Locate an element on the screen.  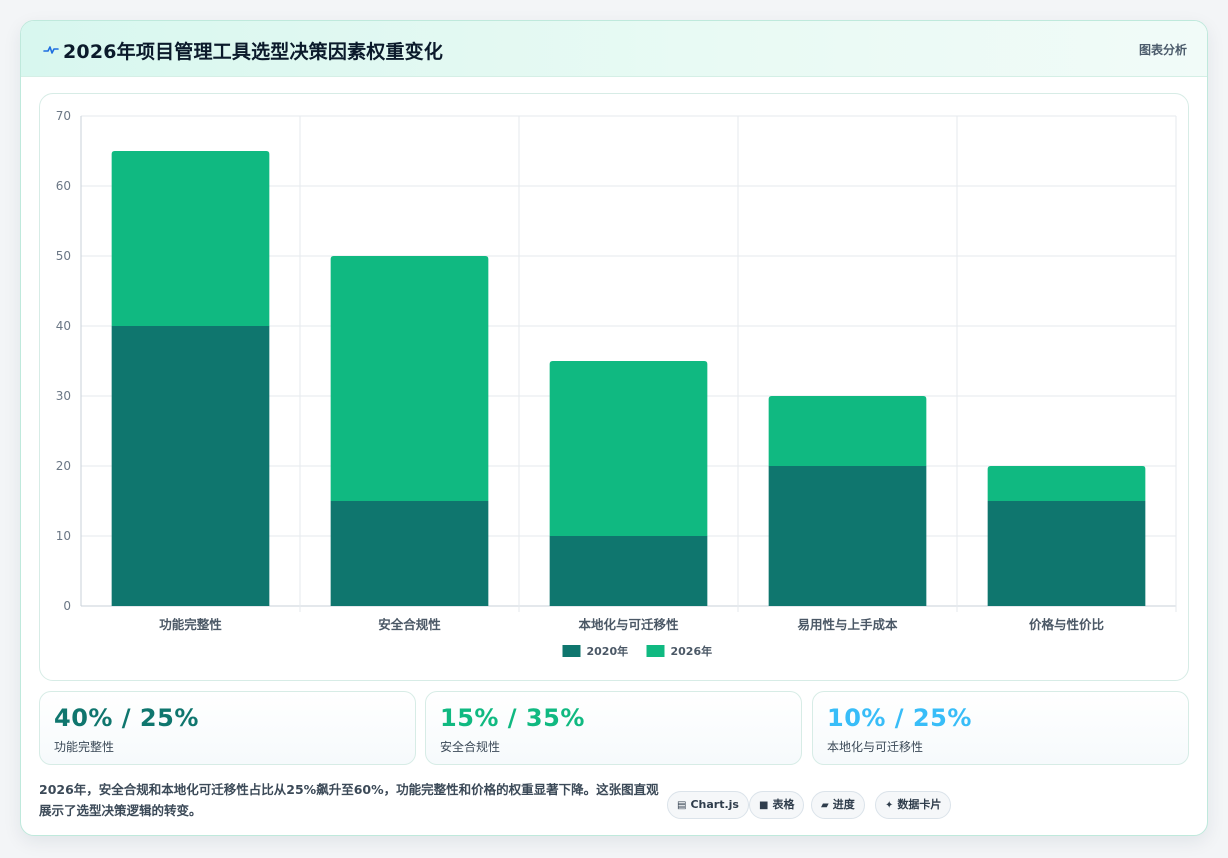
tag-data-card: ✦ 数据卡片 is located at coordinates (913, 805).